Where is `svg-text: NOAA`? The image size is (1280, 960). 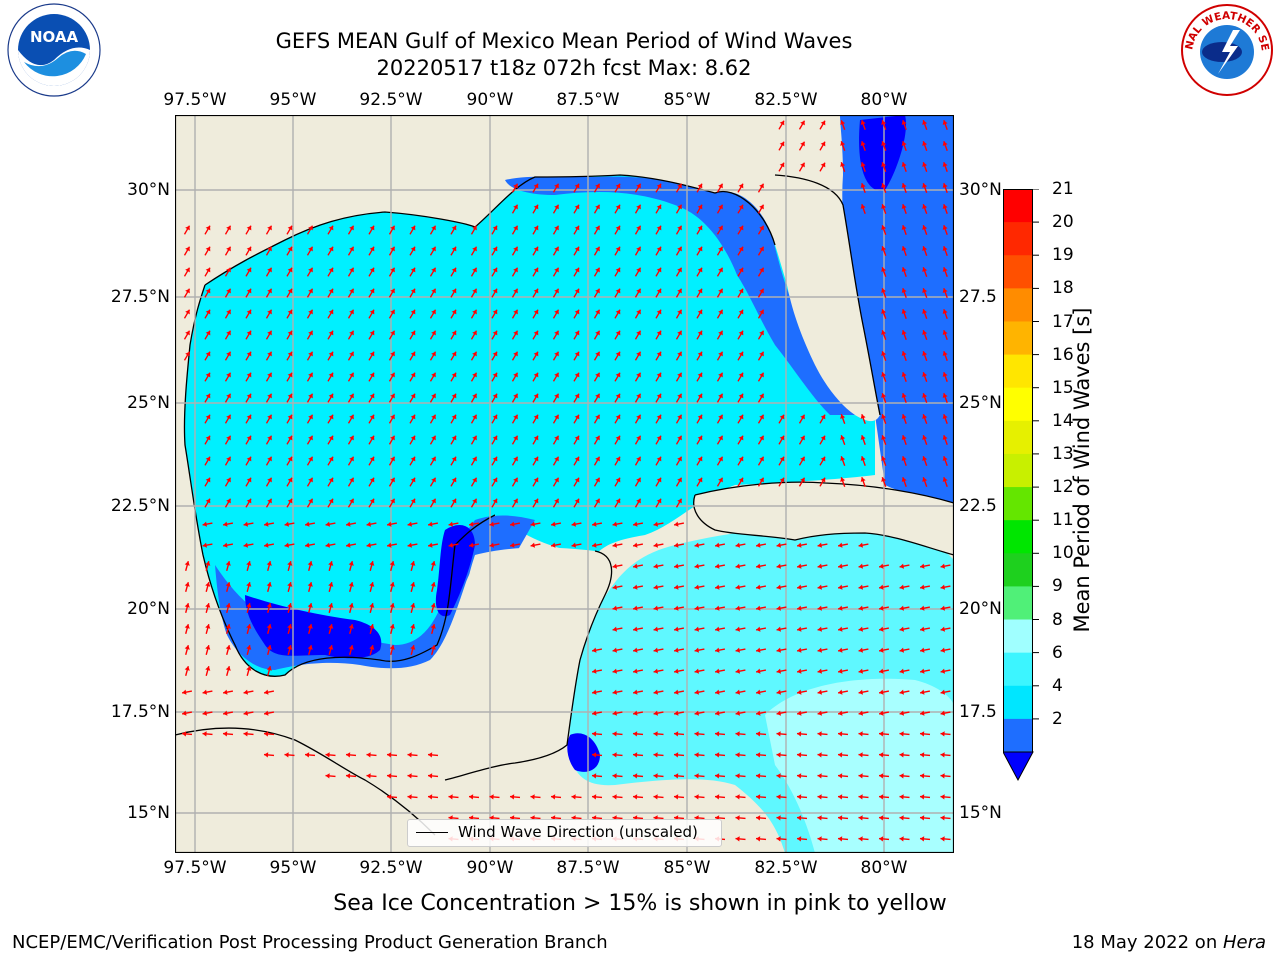 svg-text: NOAA is located at coordinates (54, 37).